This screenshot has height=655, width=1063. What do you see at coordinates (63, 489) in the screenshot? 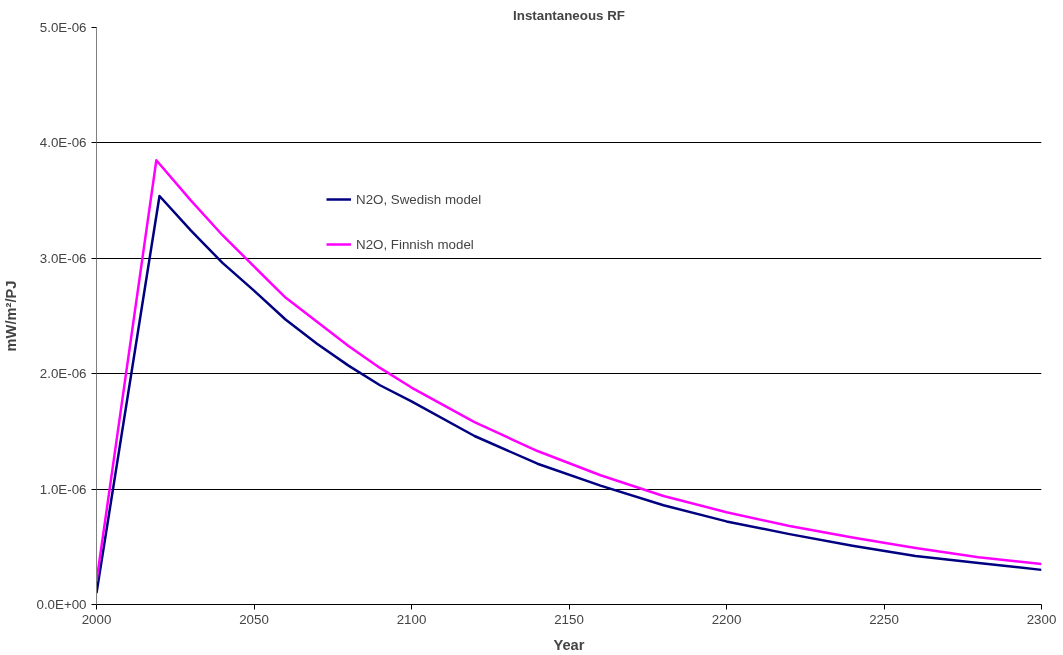
I see `y-tick-label: 1.0E-06` at bounding box center [63, 489].